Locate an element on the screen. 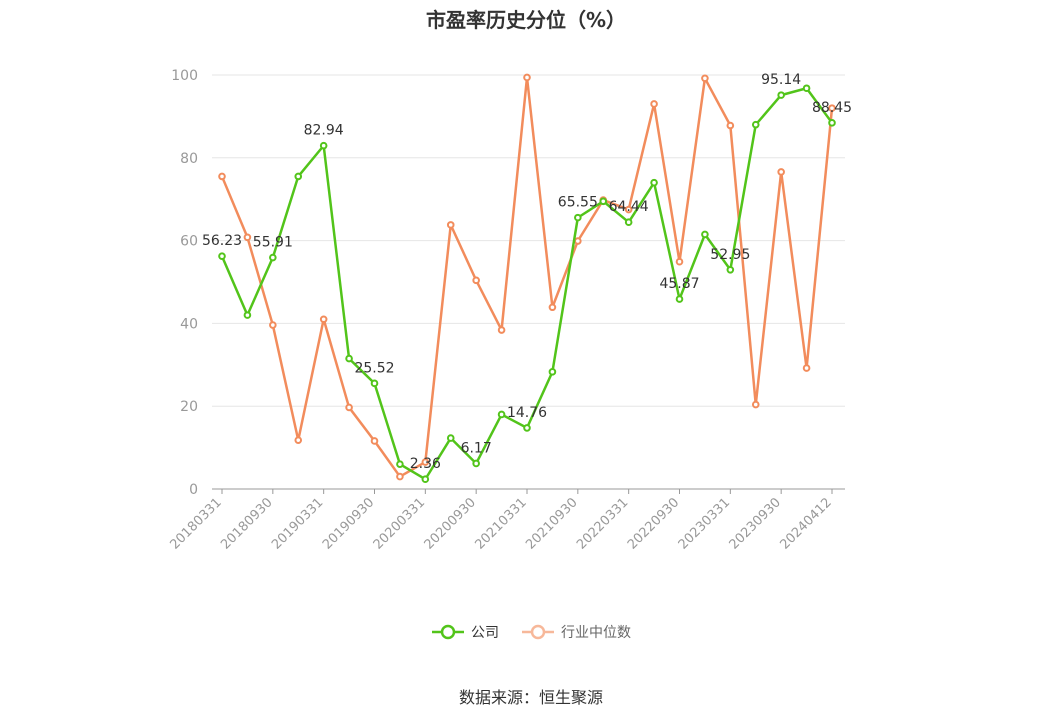  x-tick-label: 20220930 is located at coordinates (653, 523).